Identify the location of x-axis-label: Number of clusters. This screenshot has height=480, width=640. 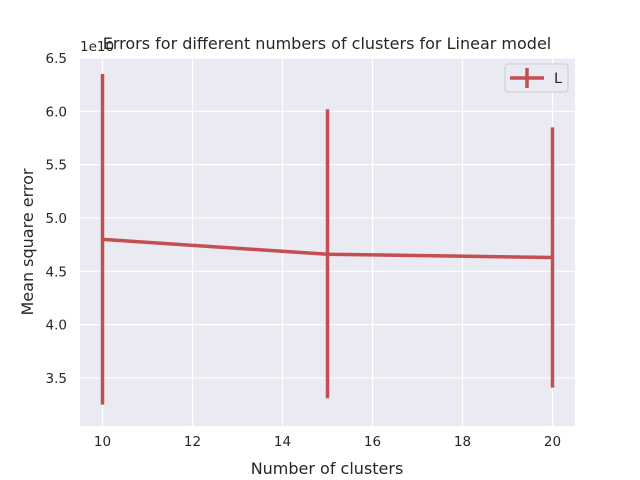
(327, 468).